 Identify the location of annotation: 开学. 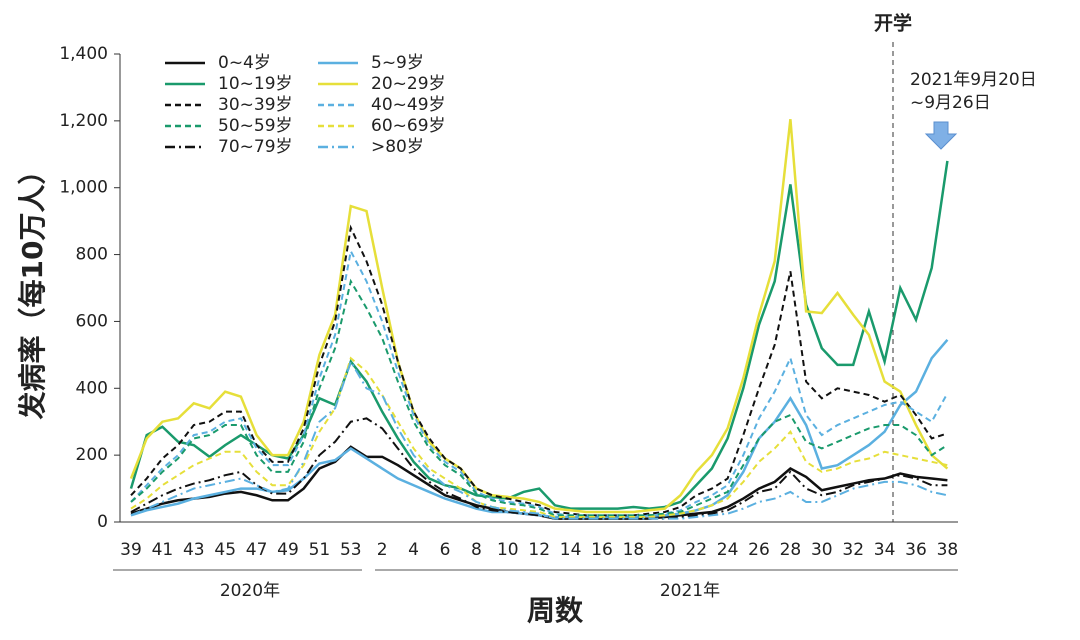
(893, 23).